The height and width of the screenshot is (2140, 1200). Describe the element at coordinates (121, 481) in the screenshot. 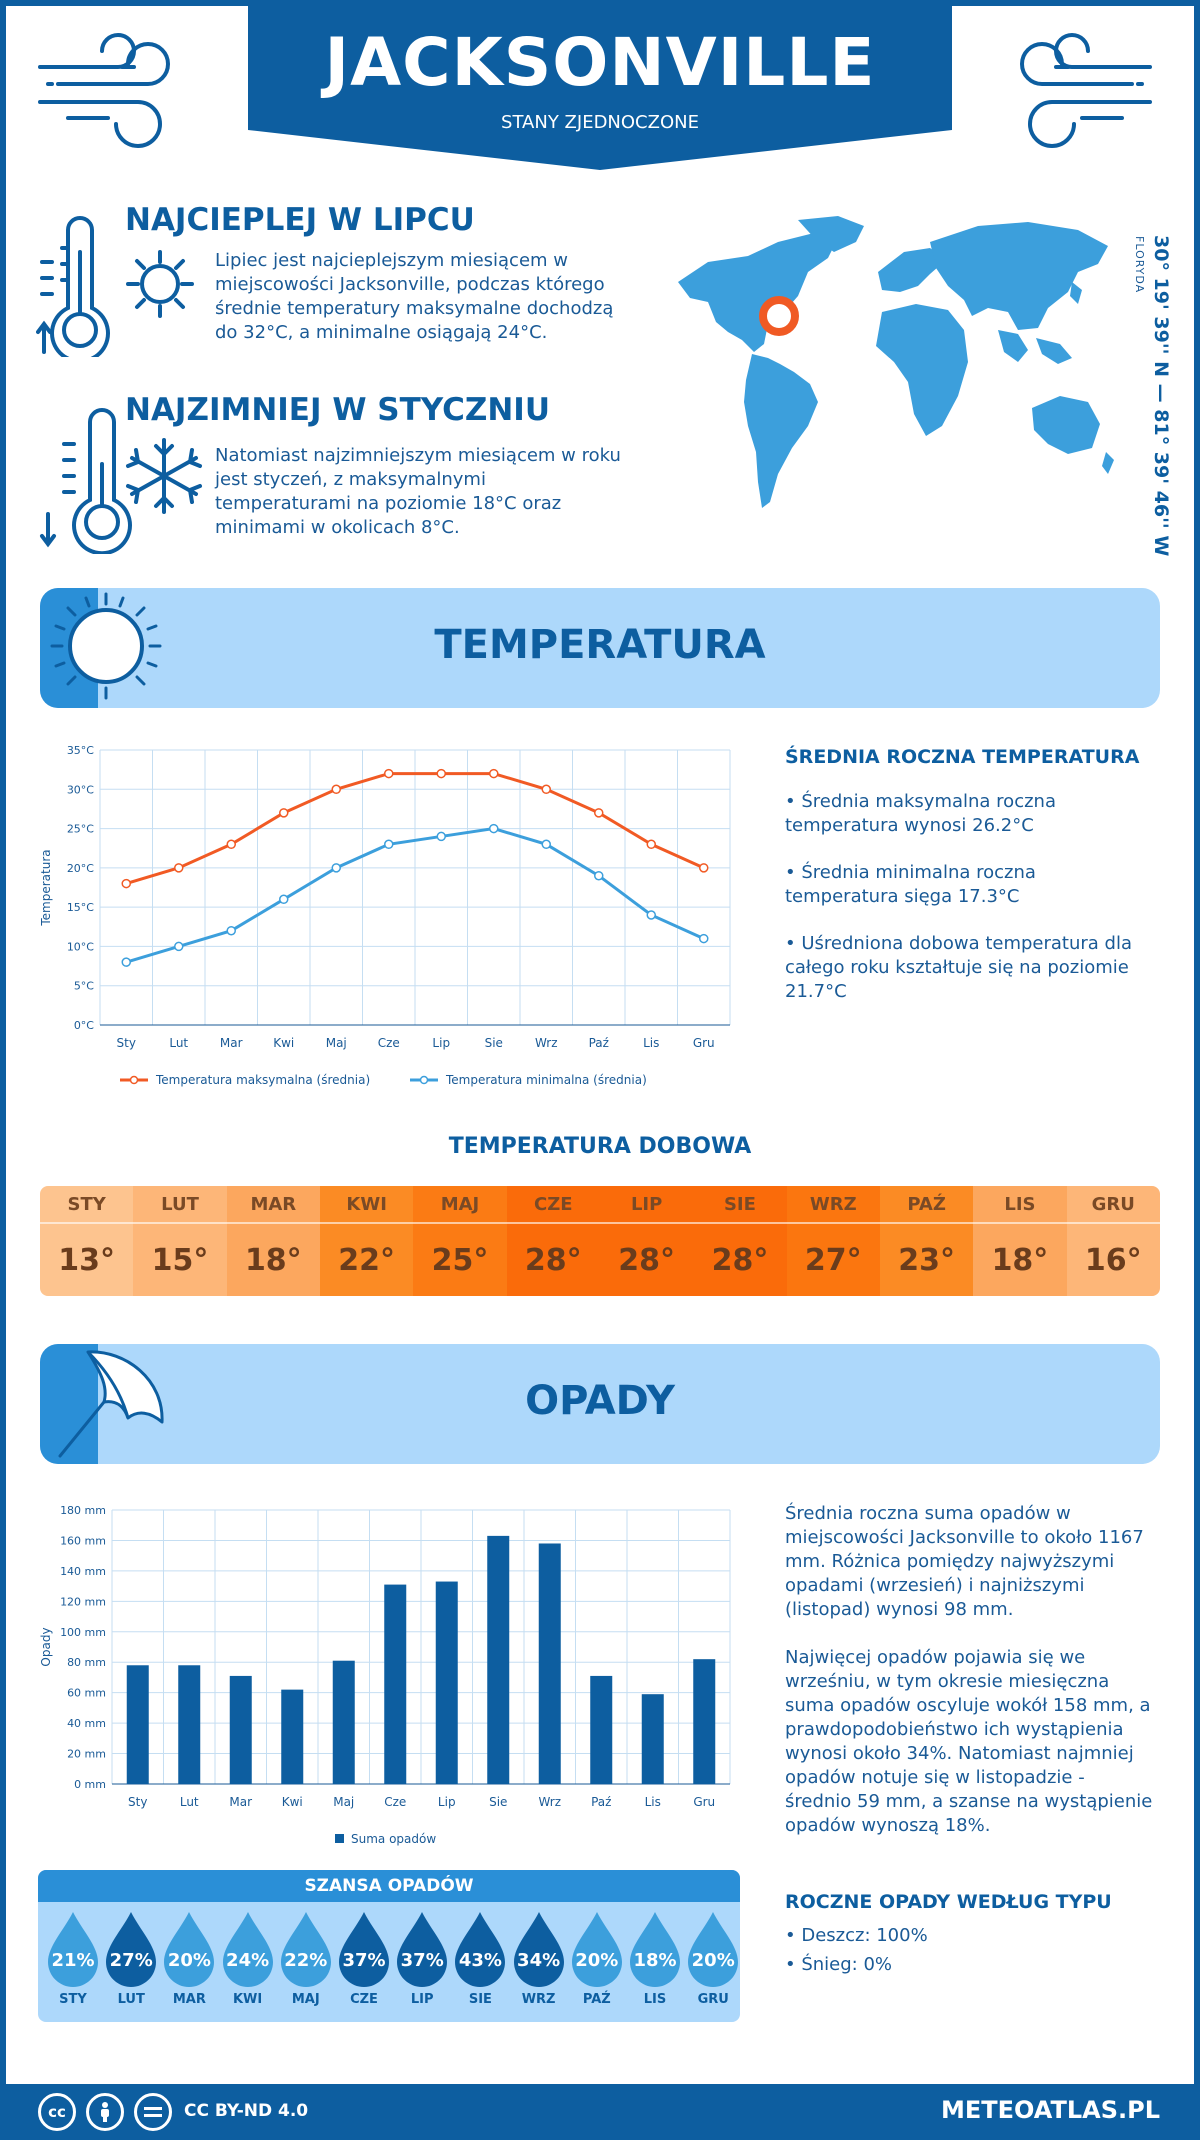

I see `thermometer-cold-icon` at that location.